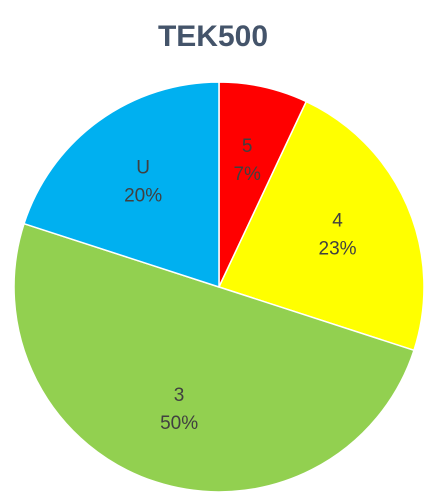 The height and width of the screenshot is (493, 426). I want to click on category-label: U, so click(143, 168).